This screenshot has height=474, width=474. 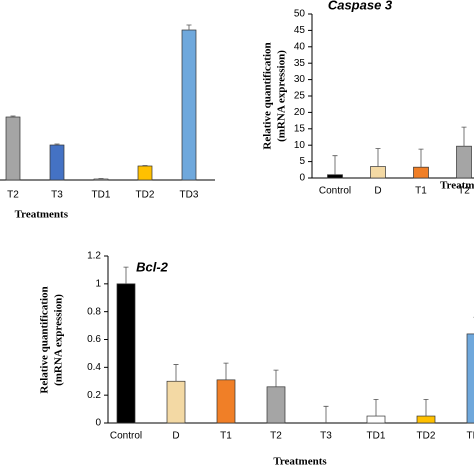 What do you see at coordinates (300, 96) in the screenshot?
I see `y-tick-label: 25` at bounding box center [300, 96].